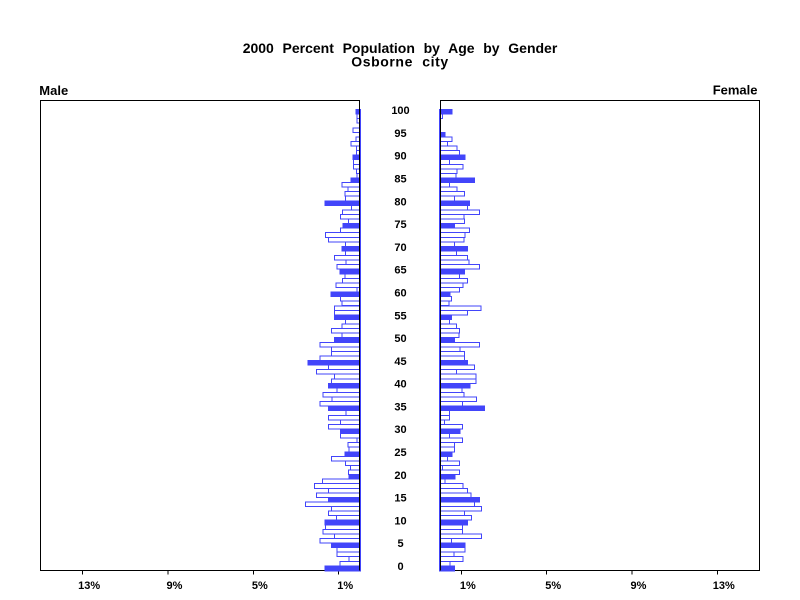 Image resolution: width=800 pixels, height=600 pixels. What do you see at coordinates (400, 476) in the screenshot?
I see `svg-text: 20` at bounding box center [400, 476].